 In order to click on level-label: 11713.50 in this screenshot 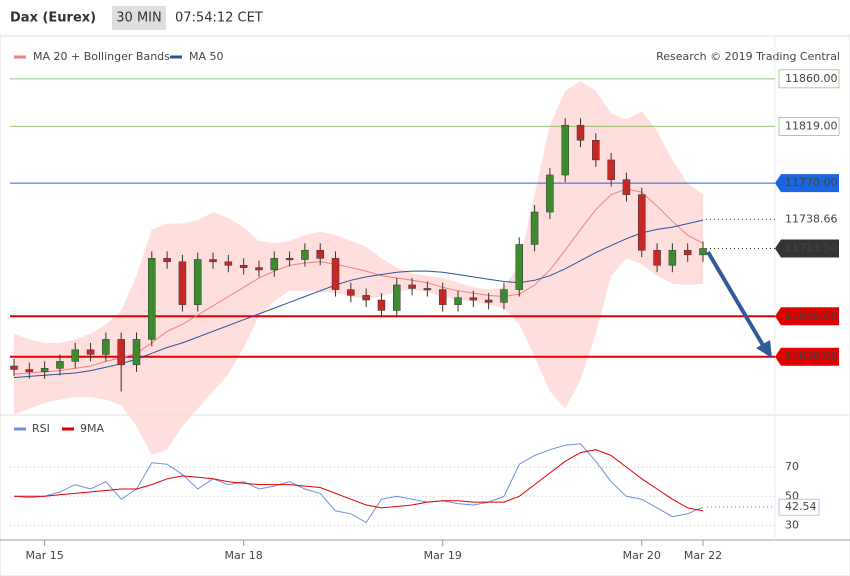, I will do `click(811, 247)`.